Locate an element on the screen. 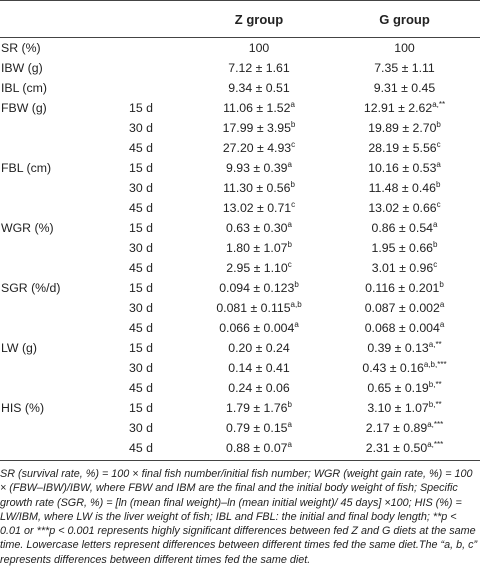  value-text: 0.43 ± 0.16 is located at coordinates (393, 368).